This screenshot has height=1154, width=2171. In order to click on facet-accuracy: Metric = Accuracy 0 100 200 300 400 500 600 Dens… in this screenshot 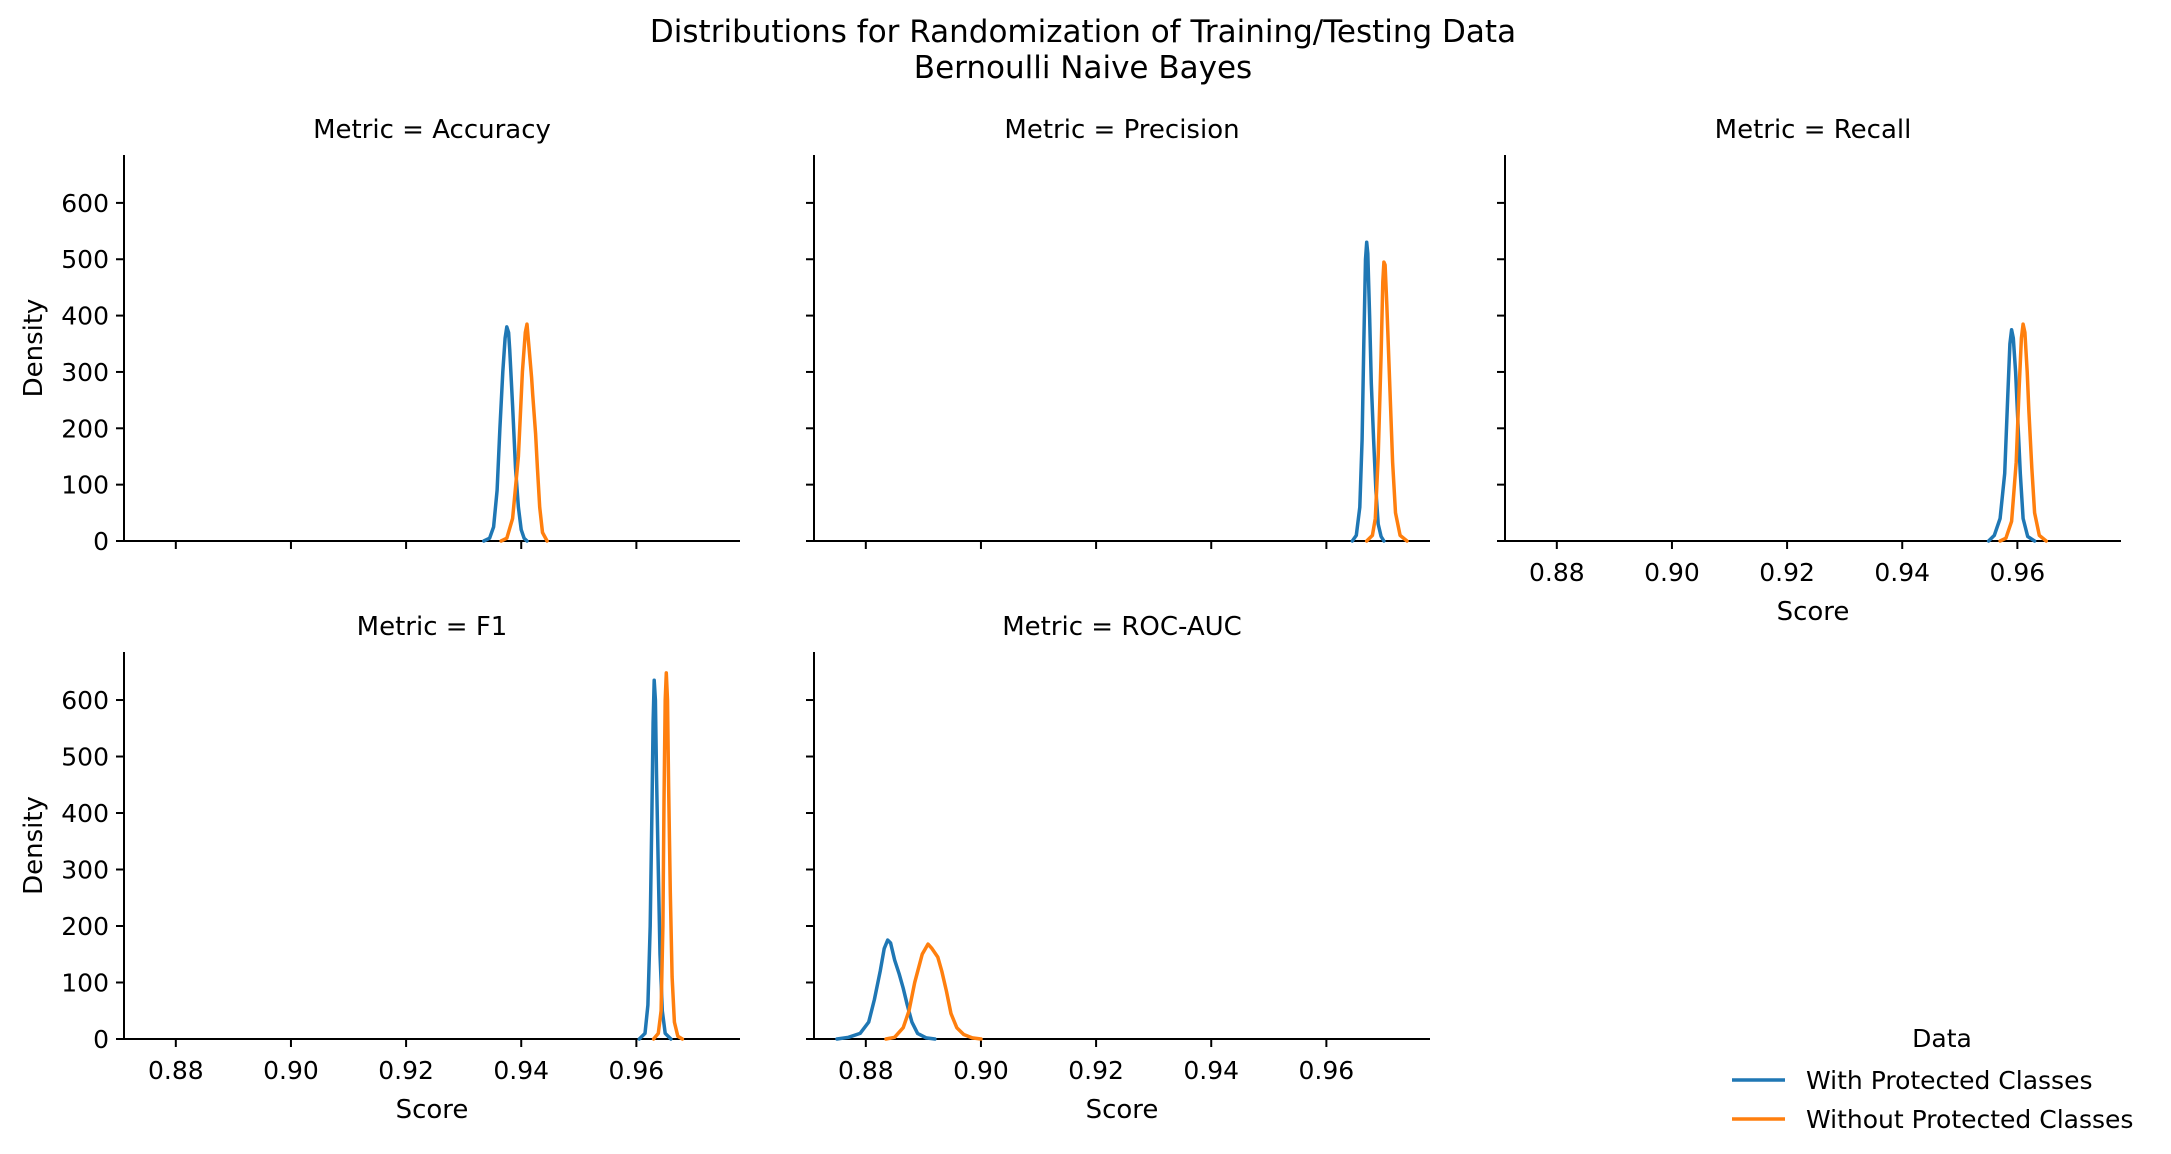, I will do `click(379, 335)`.